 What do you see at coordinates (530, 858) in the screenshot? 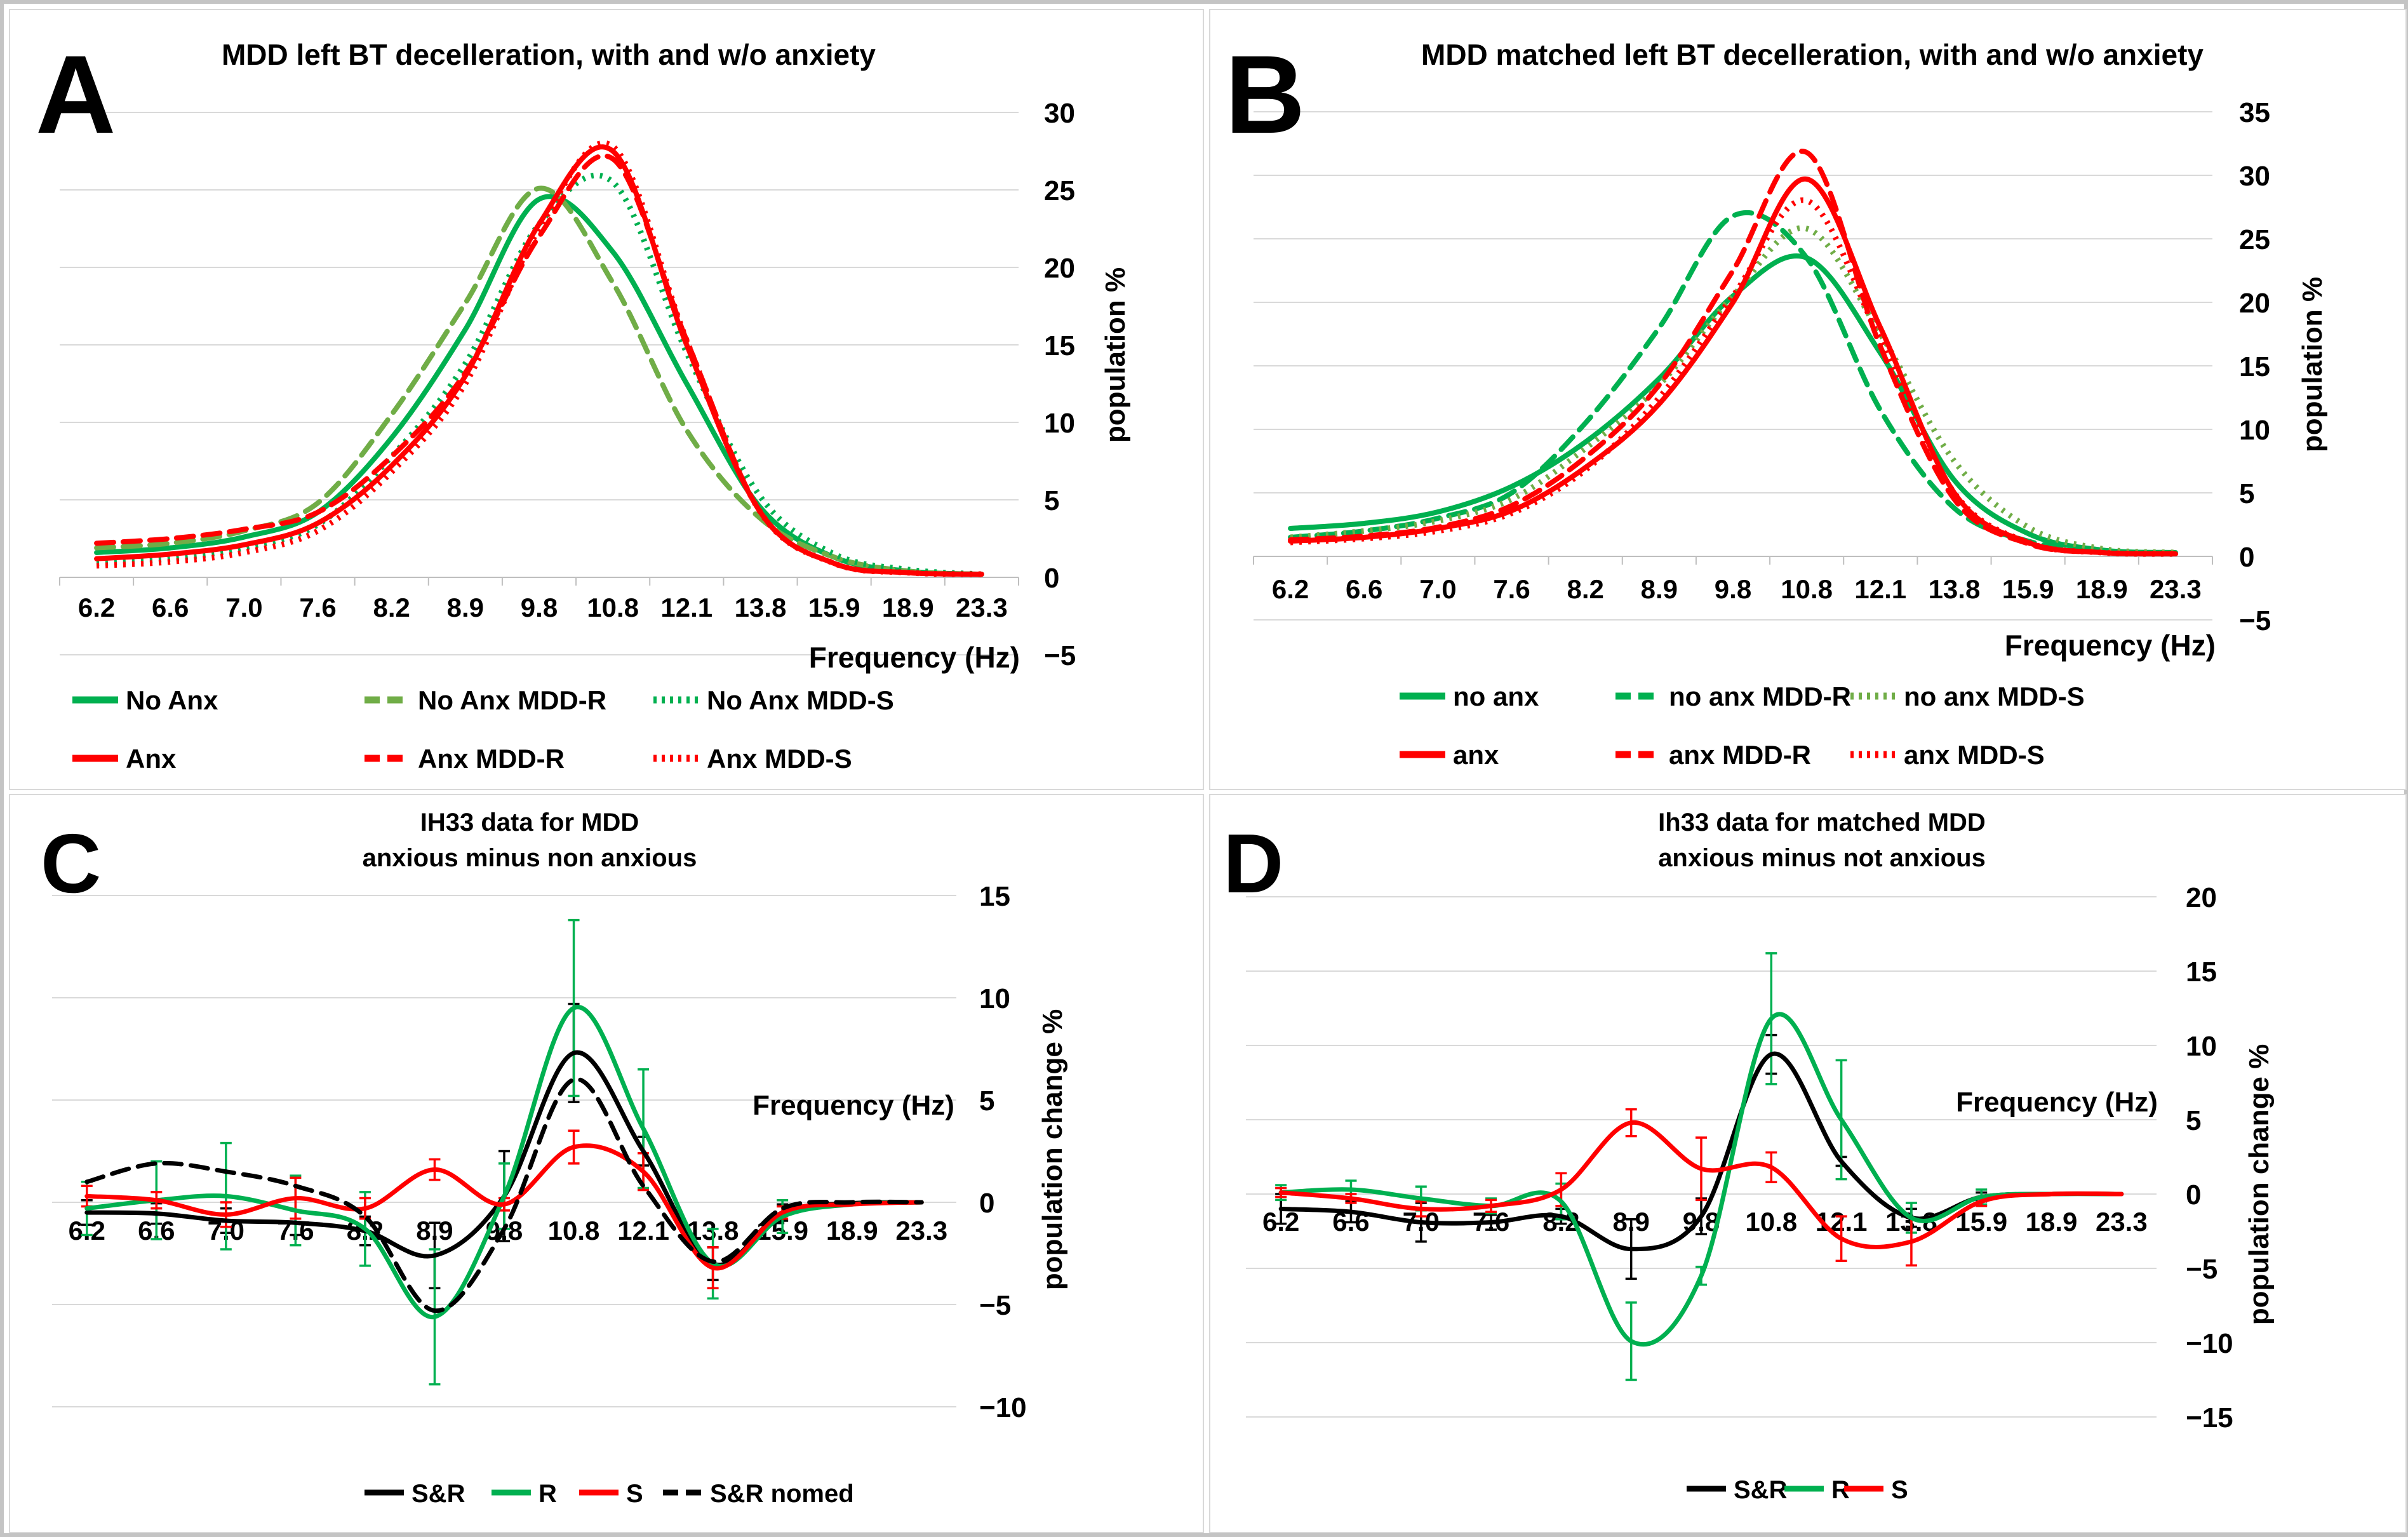
I see `chart-title: anxious minus non anxious` at bounding box center [530, 858].